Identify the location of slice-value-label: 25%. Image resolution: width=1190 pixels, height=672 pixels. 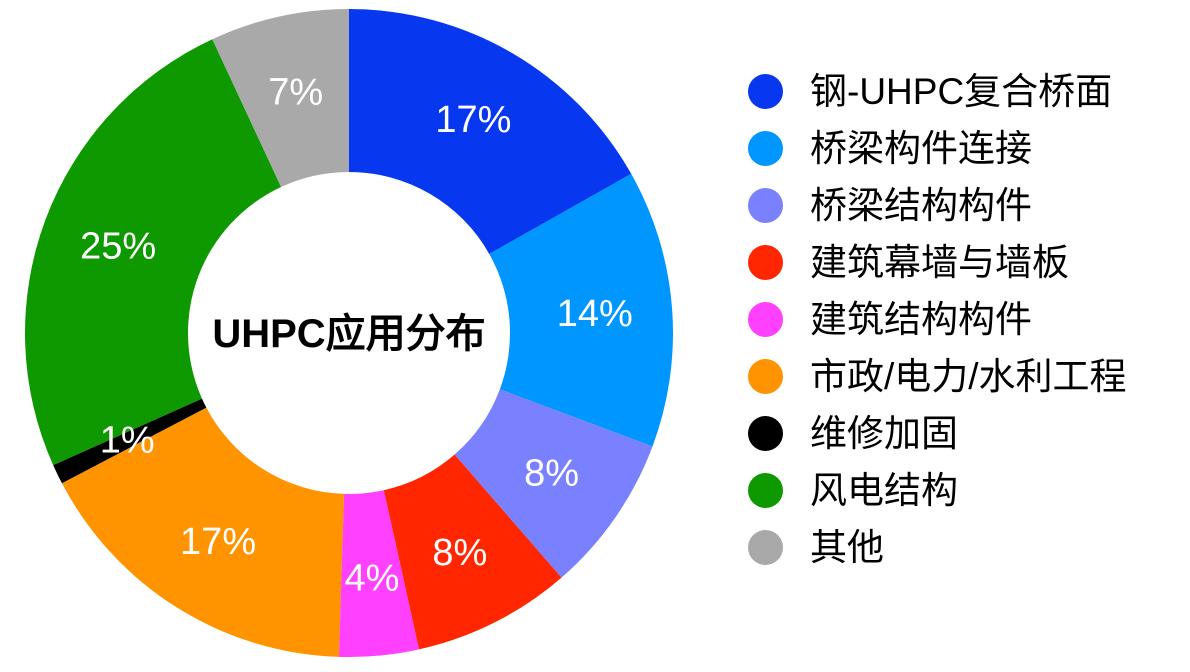
(118, 247).